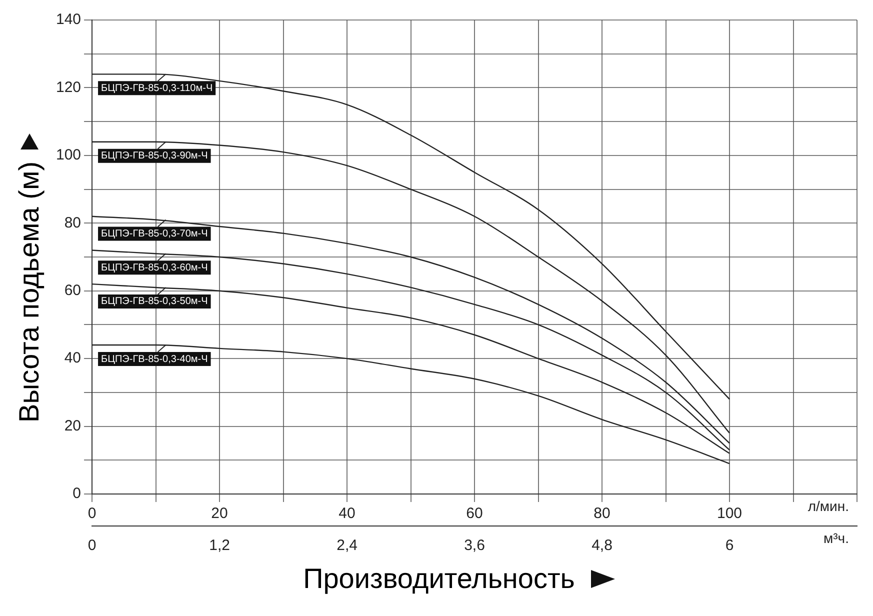 This screenshot has width=873, height=616. What do you see at coordinates (219, 545) in the screenshot?
I see `x2-tick-label: 1,2` at bounding box center [219, 545].